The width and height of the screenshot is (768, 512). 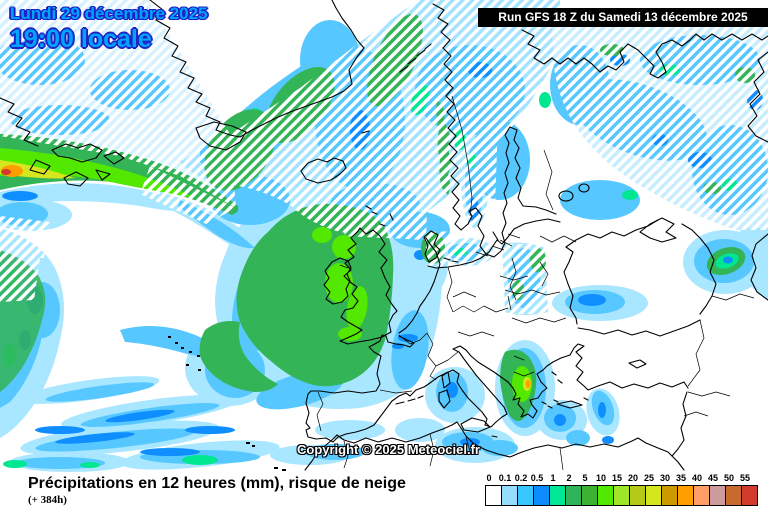 I want to click on legend-tick-label: 30, so click(x=664, y=478).